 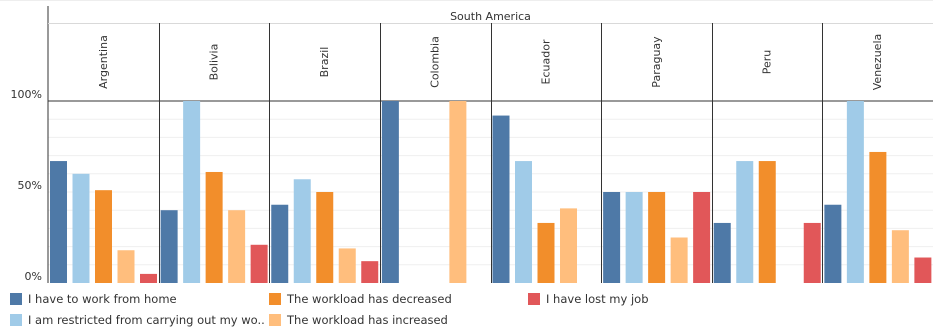 I want to click on legend-item-work-from-home: I have to work from home, so click(x=93, y=299).